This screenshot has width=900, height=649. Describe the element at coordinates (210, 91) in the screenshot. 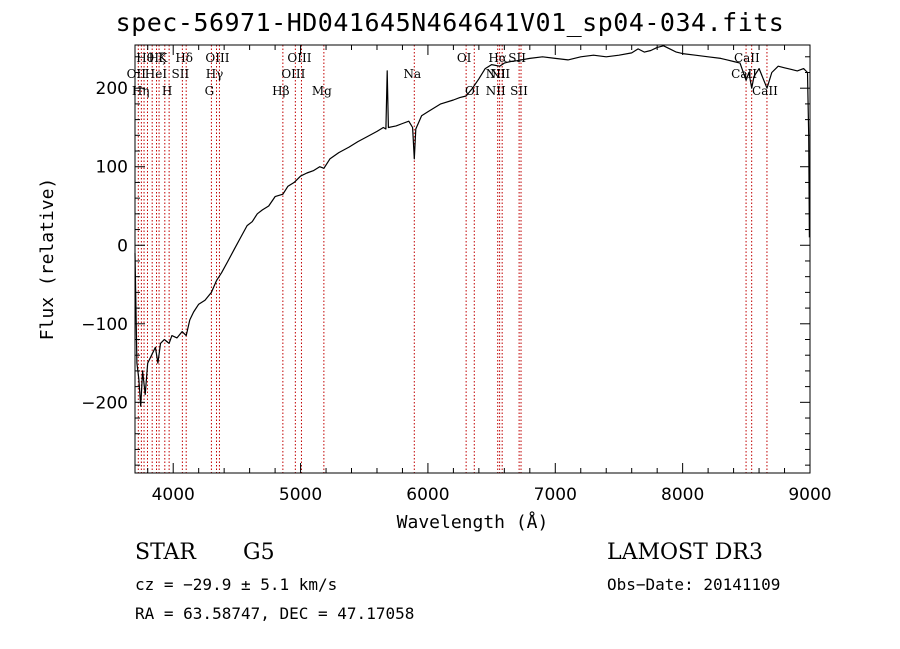

I see `line-label: G` at that location.